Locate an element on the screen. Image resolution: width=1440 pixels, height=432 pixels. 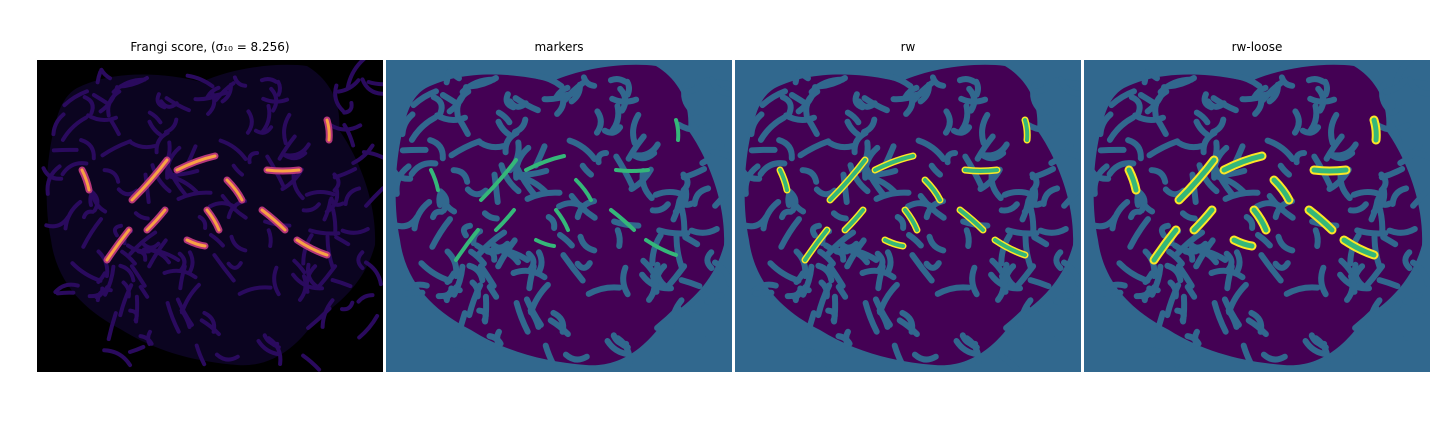
panel-title-rw-loose: rw-loose is located at coordinates (1257, 47).